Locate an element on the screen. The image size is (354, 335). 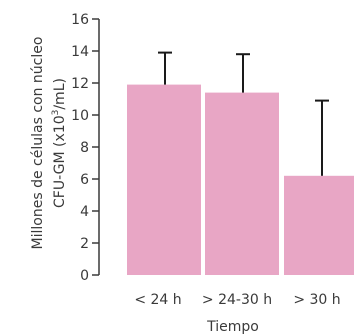
y-tick-label: 6 is located at coordinates (84, 180).